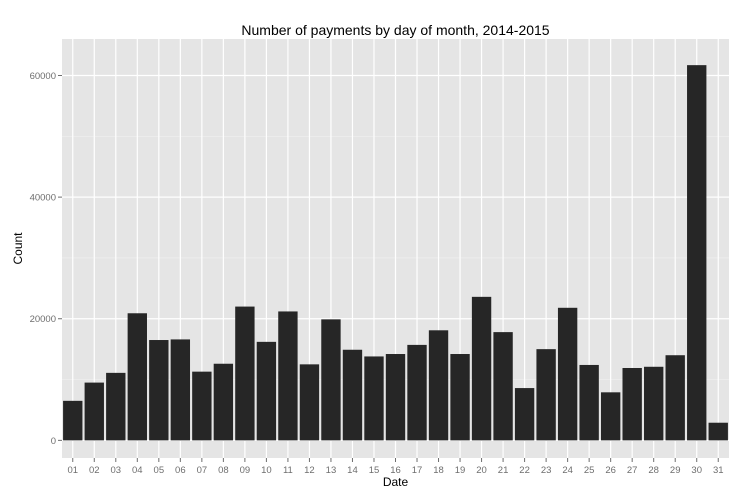 This screenshot has width=750, height=500. I want to click on x-tick-label: 07, so click(202, 470).